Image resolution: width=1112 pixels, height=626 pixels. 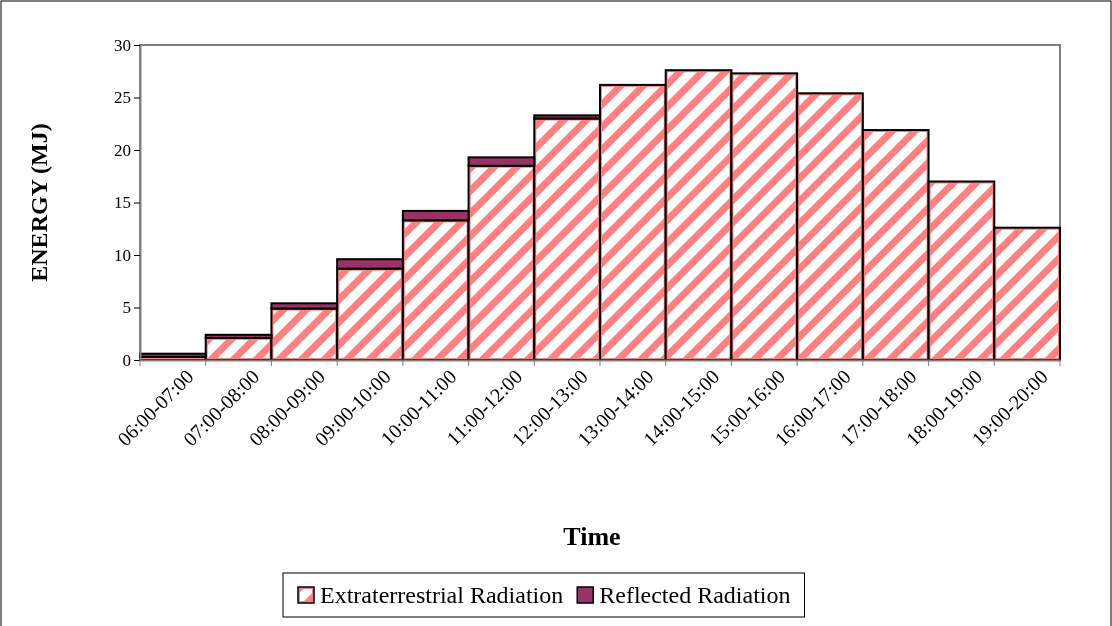 I want to click on y-tick-label: 20, so click(x=122, y=150).